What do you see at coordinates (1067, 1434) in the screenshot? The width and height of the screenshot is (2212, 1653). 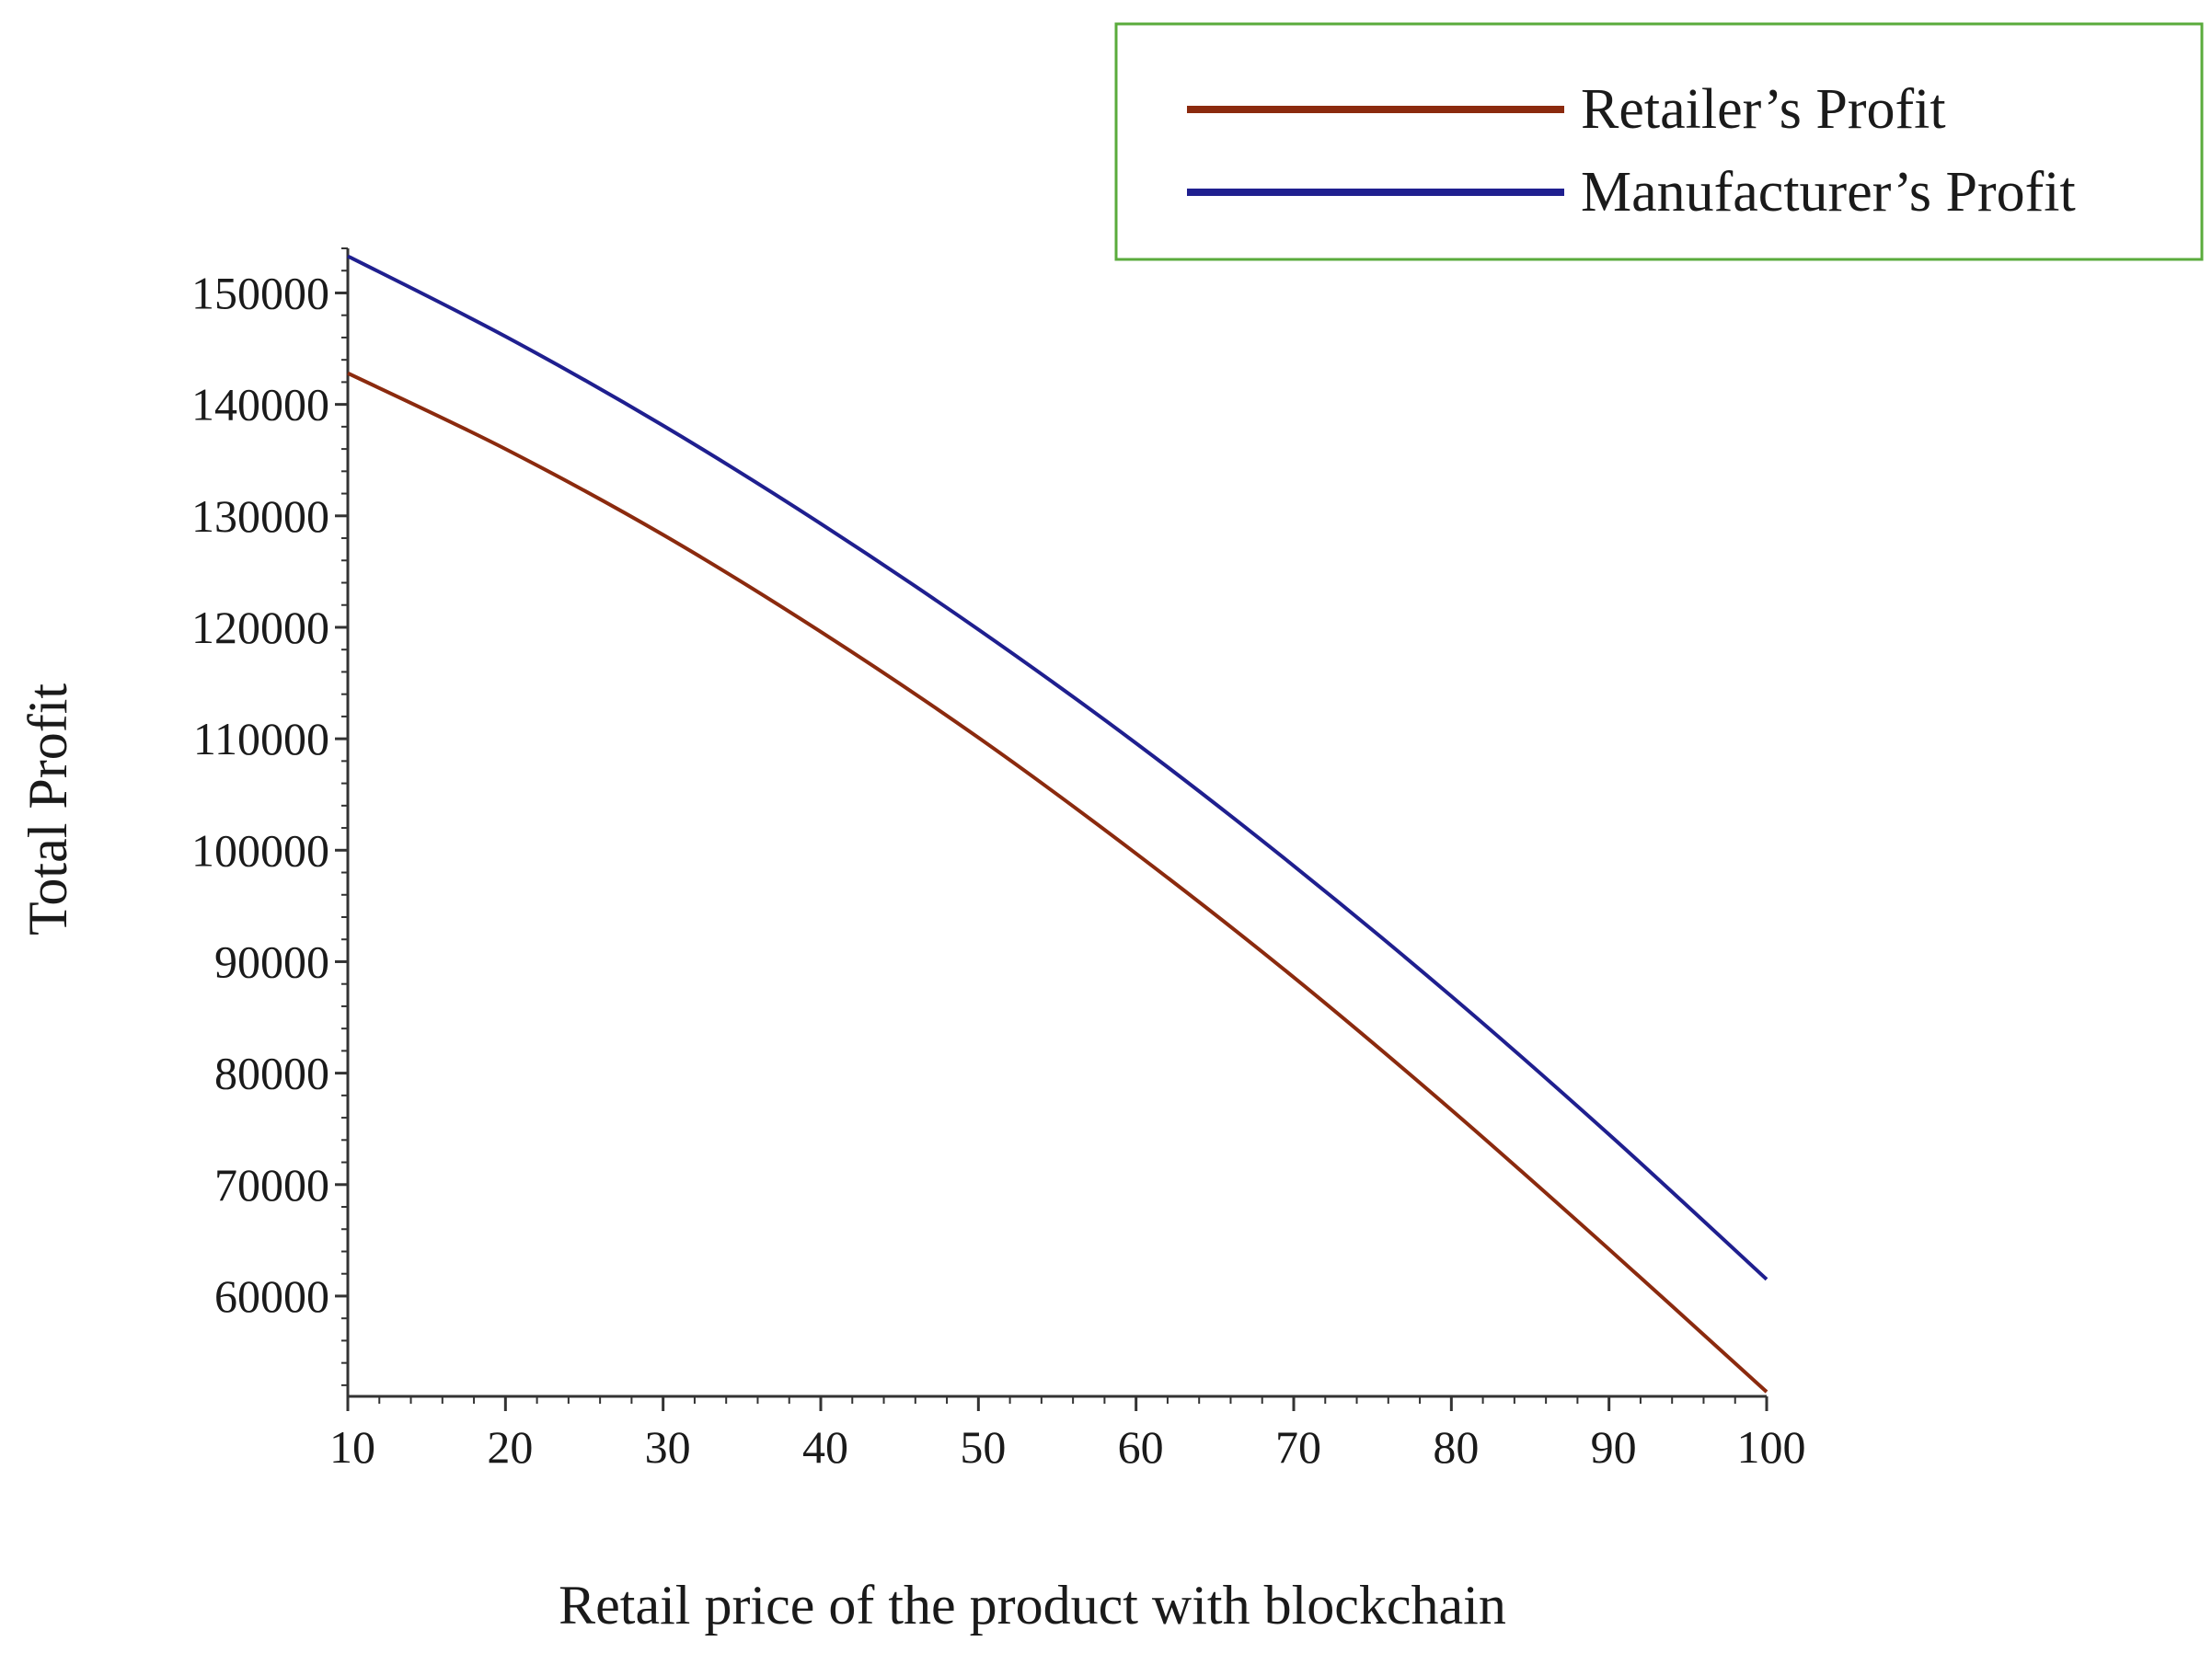 I see `x-axis: 10 20 30 40 50 60 70 80 90 100` at bounding box center [1067, 1434].